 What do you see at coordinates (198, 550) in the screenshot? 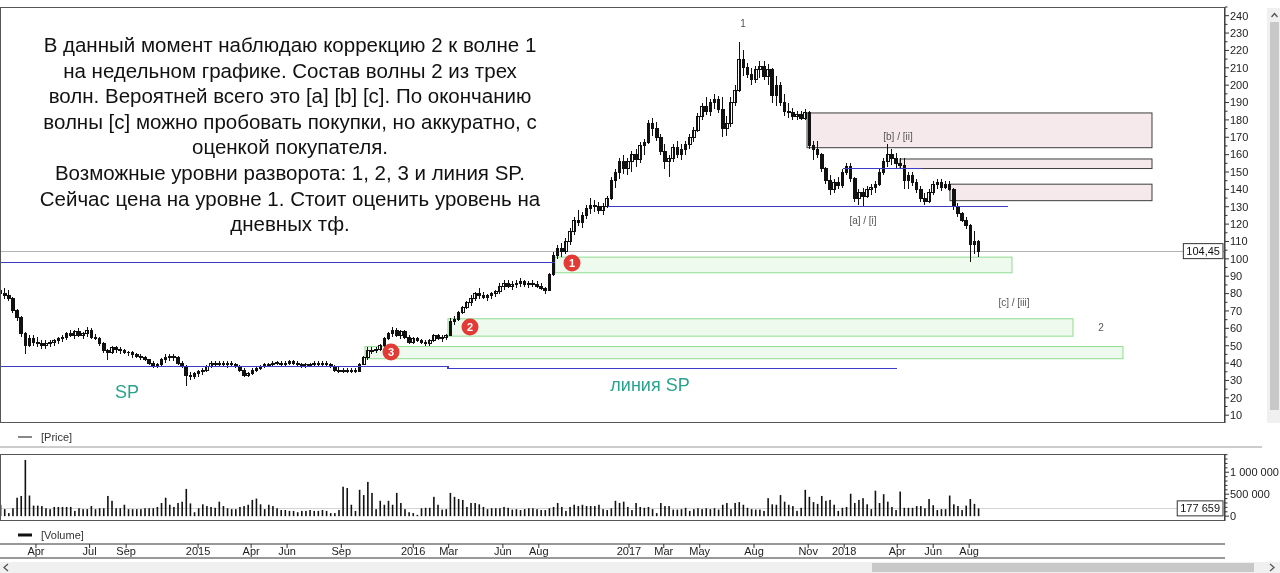
I see `x-tick-label: 2015` at bounding box center [198, 550].